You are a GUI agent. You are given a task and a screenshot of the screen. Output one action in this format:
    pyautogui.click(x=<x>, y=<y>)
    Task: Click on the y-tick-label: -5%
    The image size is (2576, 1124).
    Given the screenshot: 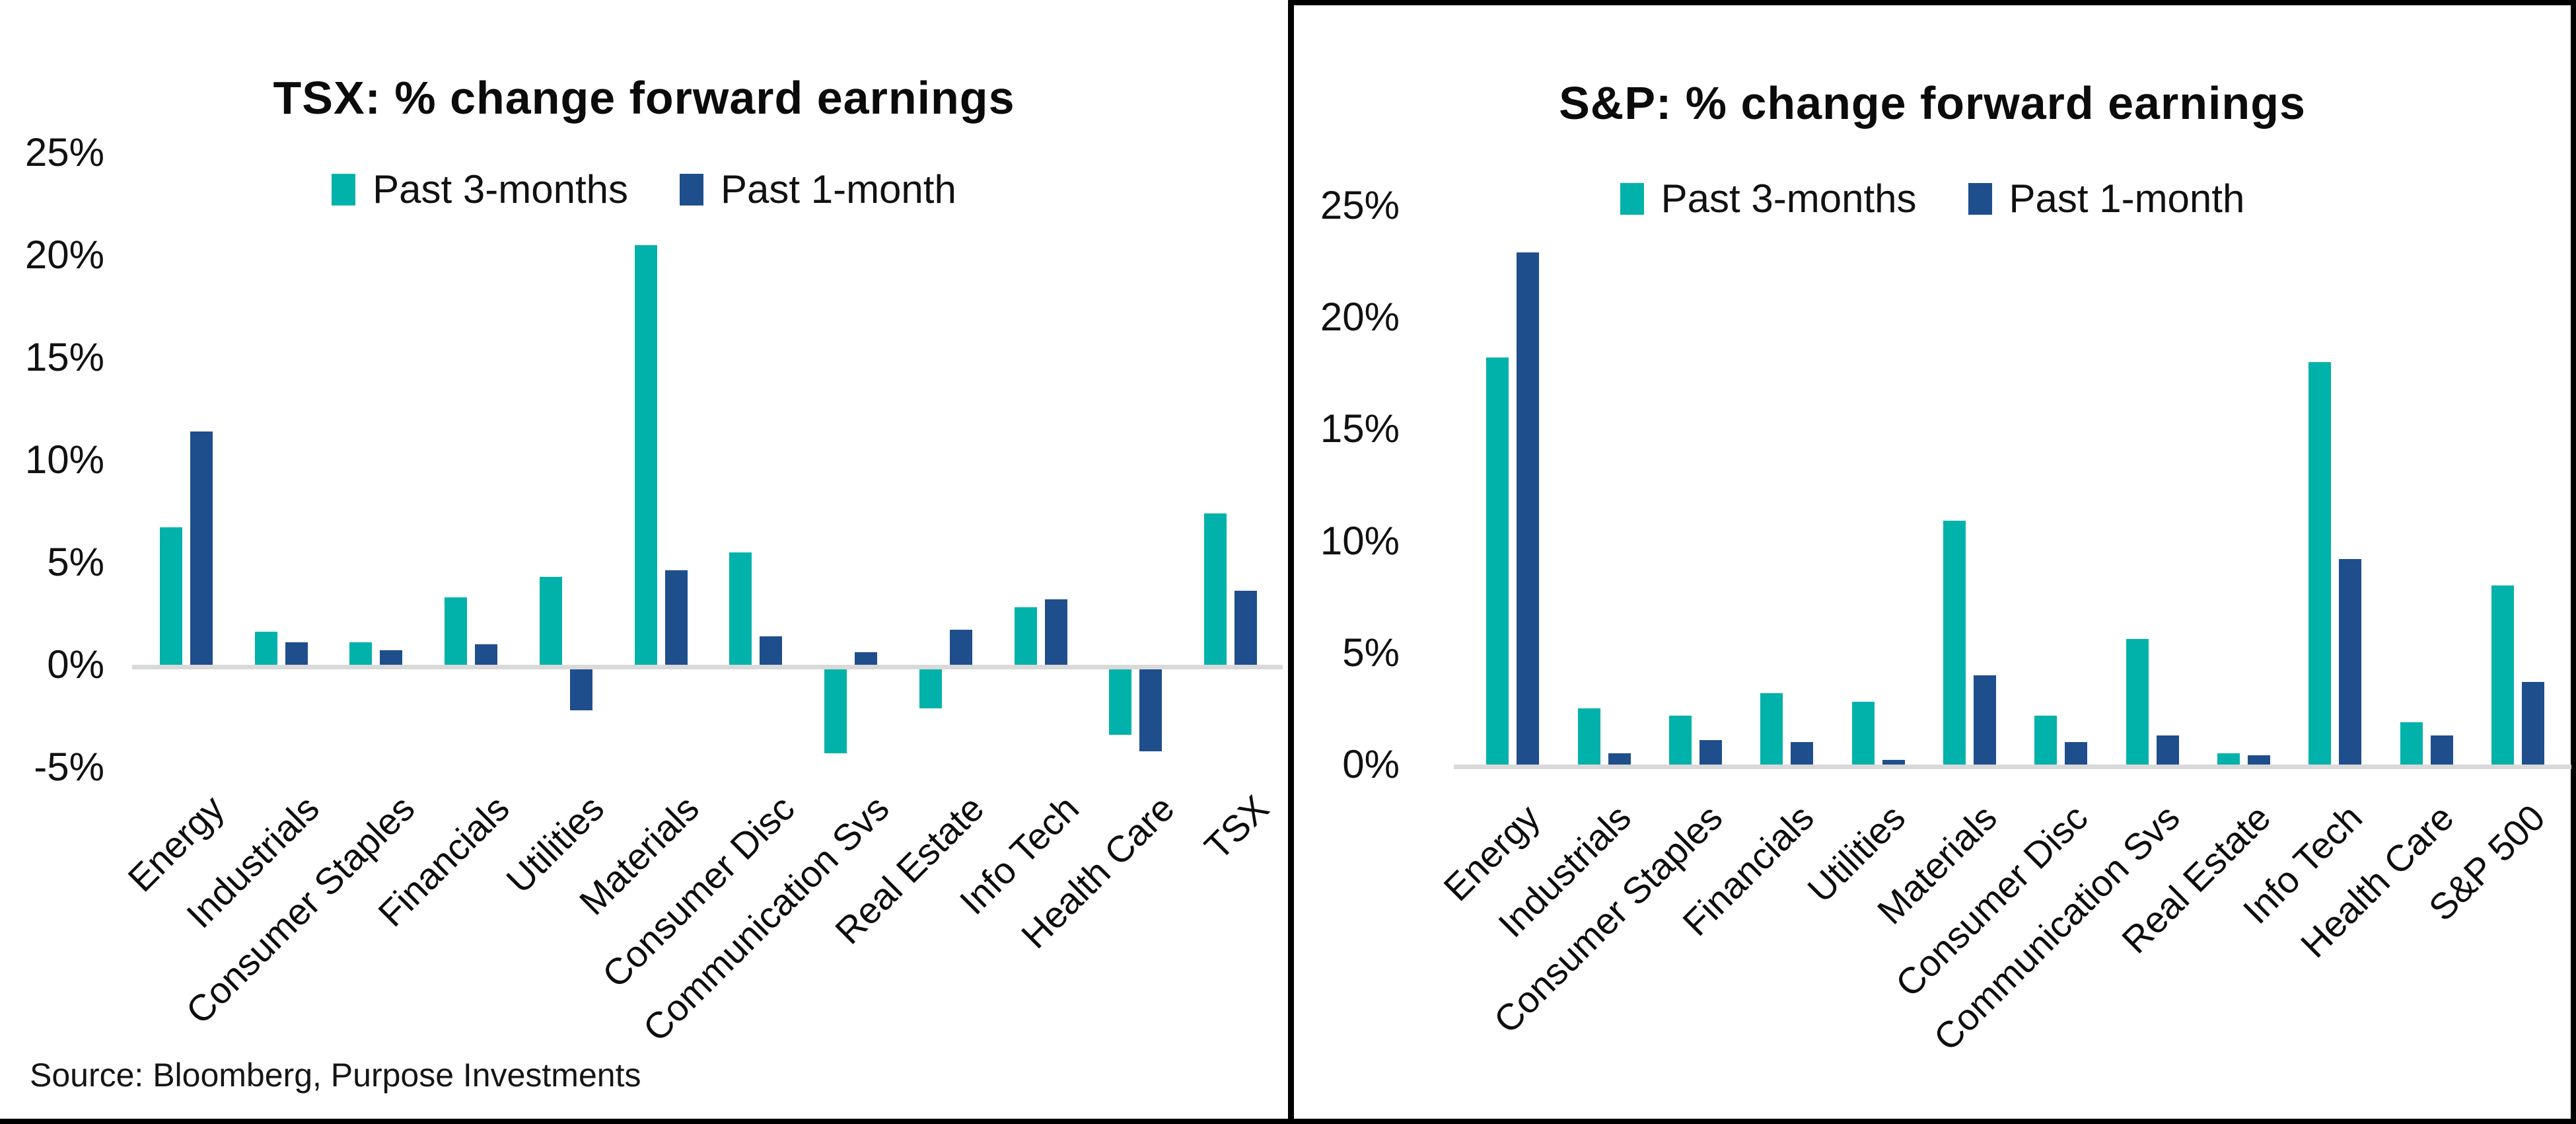 What is the action you would take?
    pyautogui.click(x=69, y=767)
    